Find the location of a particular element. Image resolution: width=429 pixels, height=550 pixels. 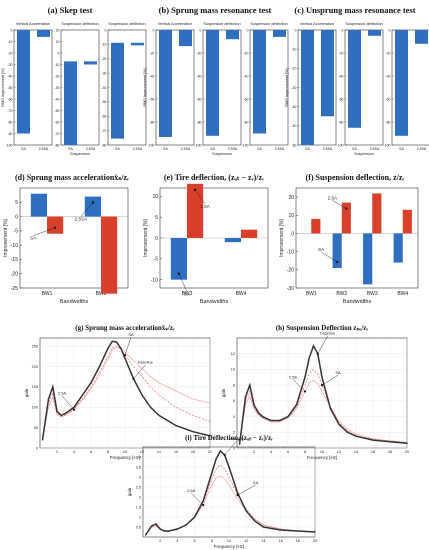

panel-title: (c) Unsprung mass resonance test is located at coordinates (354, 10).